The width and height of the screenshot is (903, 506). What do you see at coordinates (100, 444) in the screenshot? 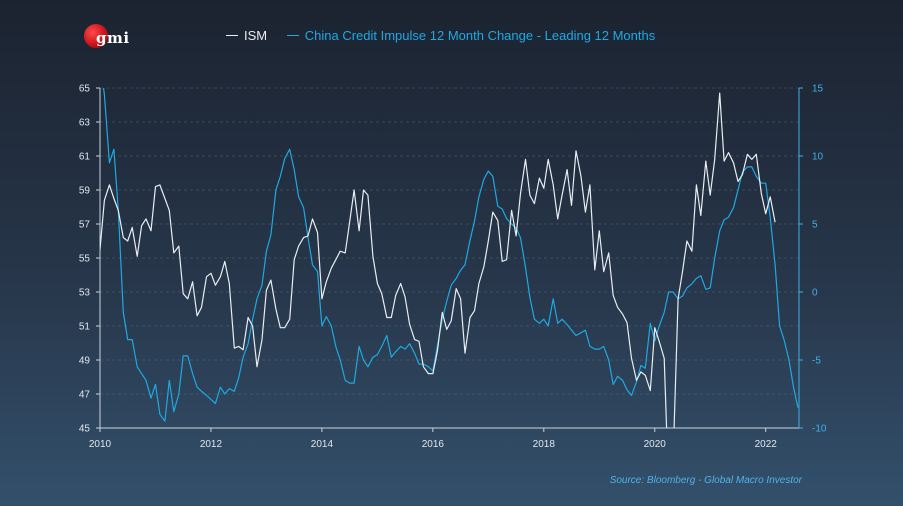
I see `x-tick-label: 2010` at bounding box center [100, 444].